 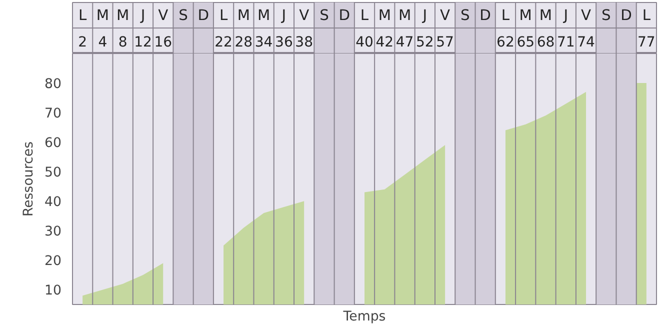 I want to click on text: 74, so click(x=586, y=42).